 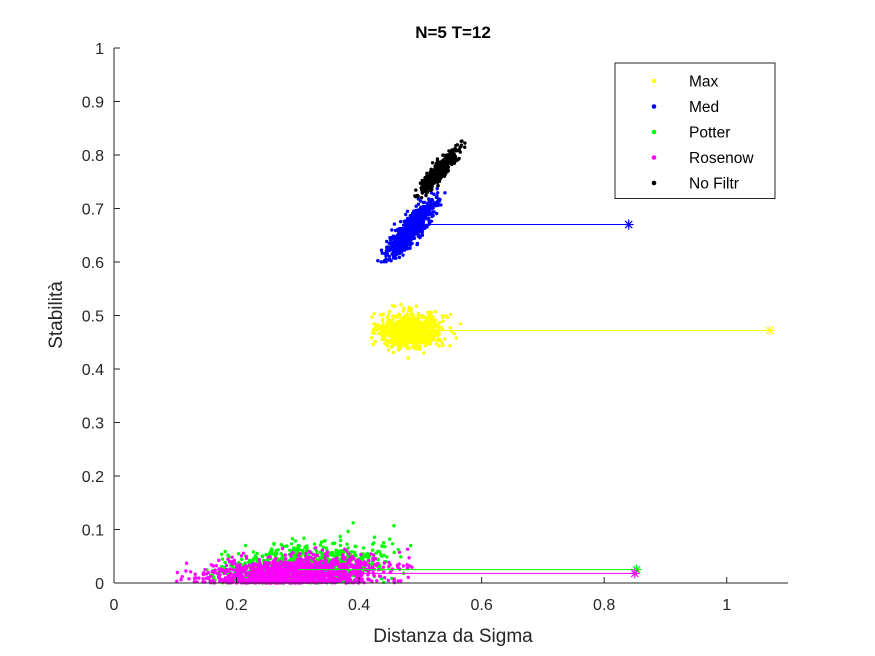 What do you see at coordinates (93, 531) in the screenshot?
I see `y-tick-label: 0.1` at bounding box center [93, 531].